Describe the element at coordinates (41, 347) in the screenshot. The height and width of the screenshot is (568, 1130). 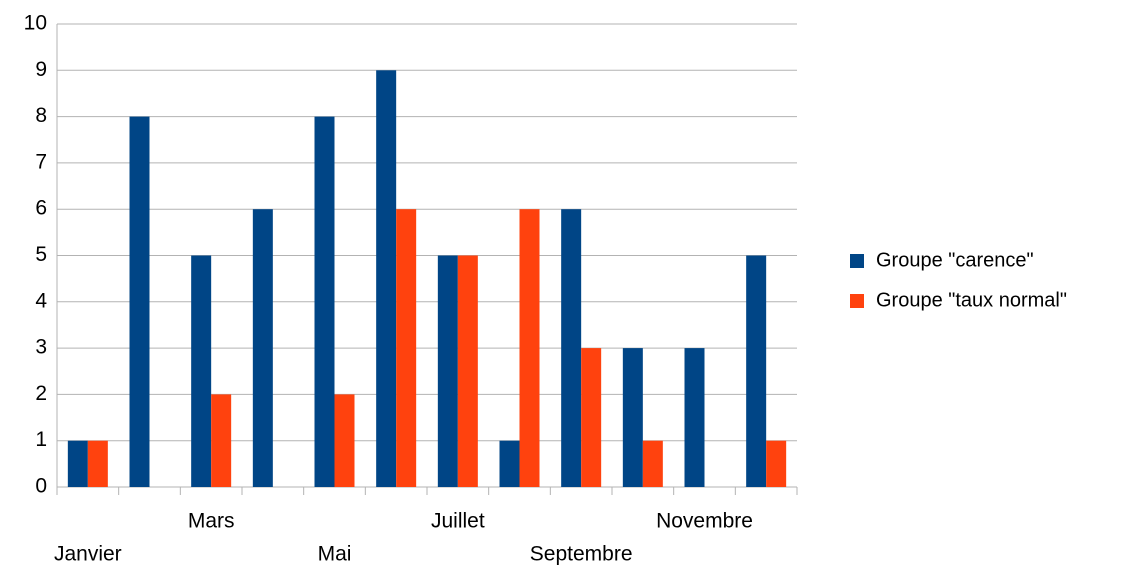
I see `y-tick-label: 3` at that location.